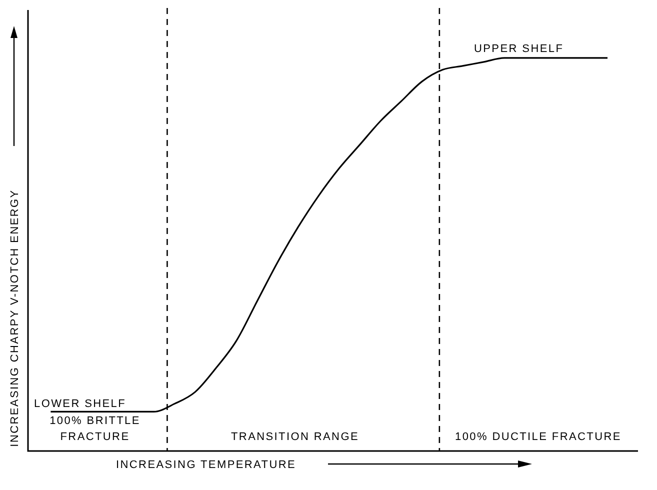  I want to click on annotation: 100% DUCTILE FRACTURE, so click(538, 437).